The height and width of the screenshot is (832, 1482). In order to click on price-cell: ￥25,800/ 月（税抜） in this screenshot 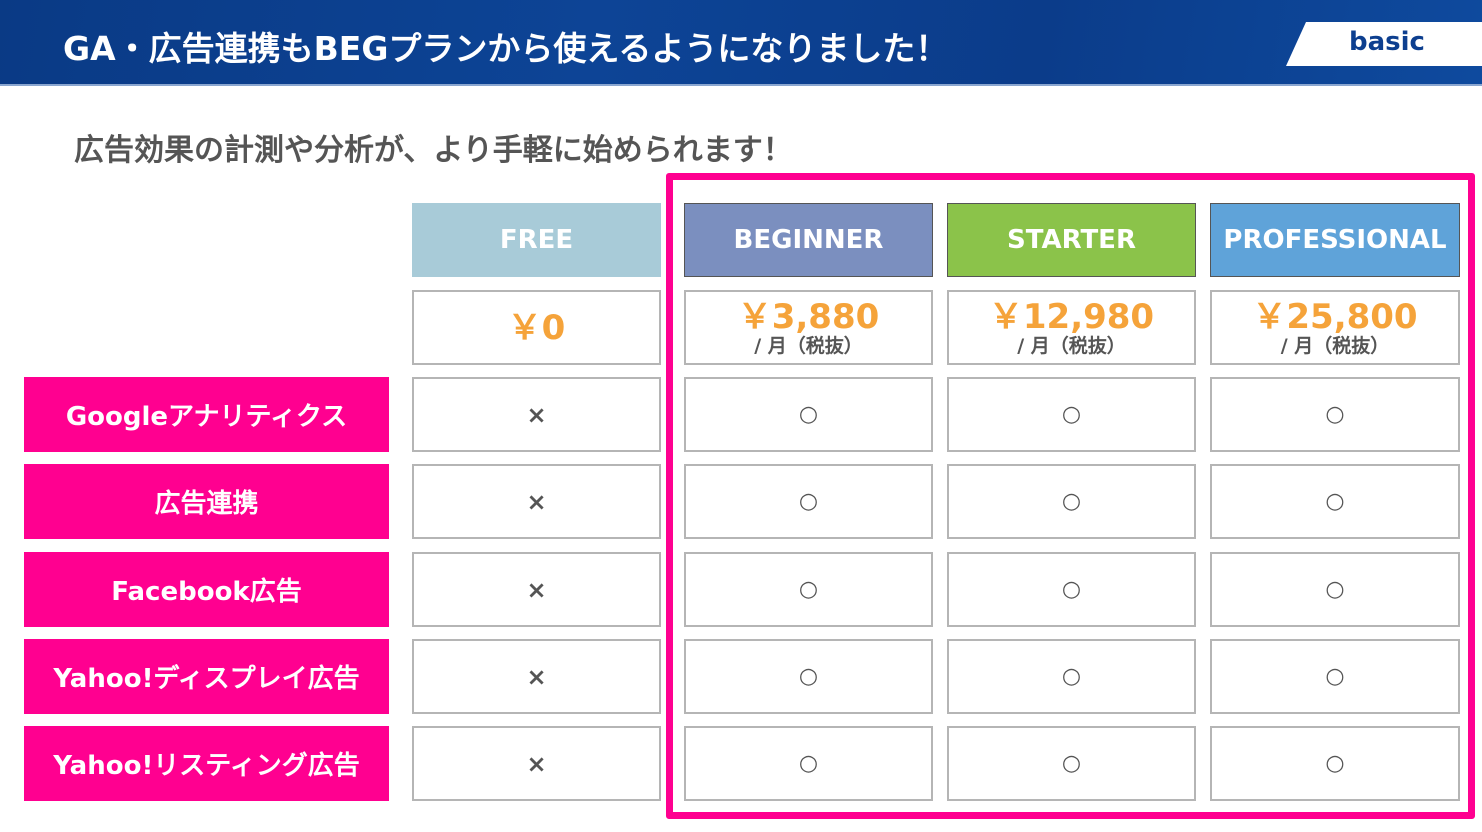, I will do `click(1335, 327)`.